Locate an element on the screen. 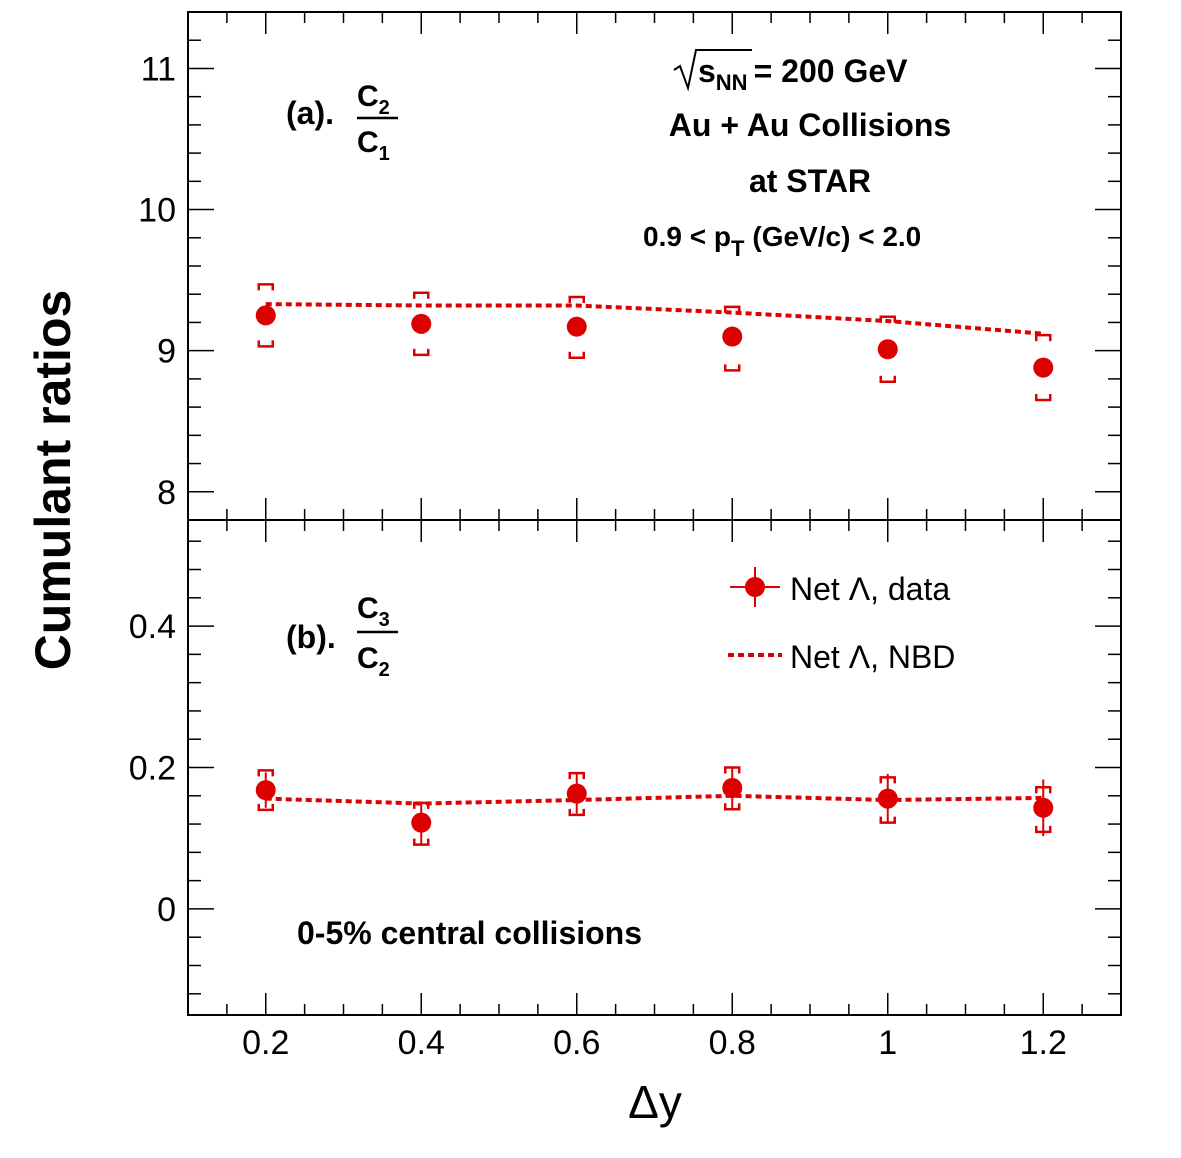 This screenshot has height=1158, width=1181. panel-b-ratio-numerator: C3 is located at coordinates (373, 611).